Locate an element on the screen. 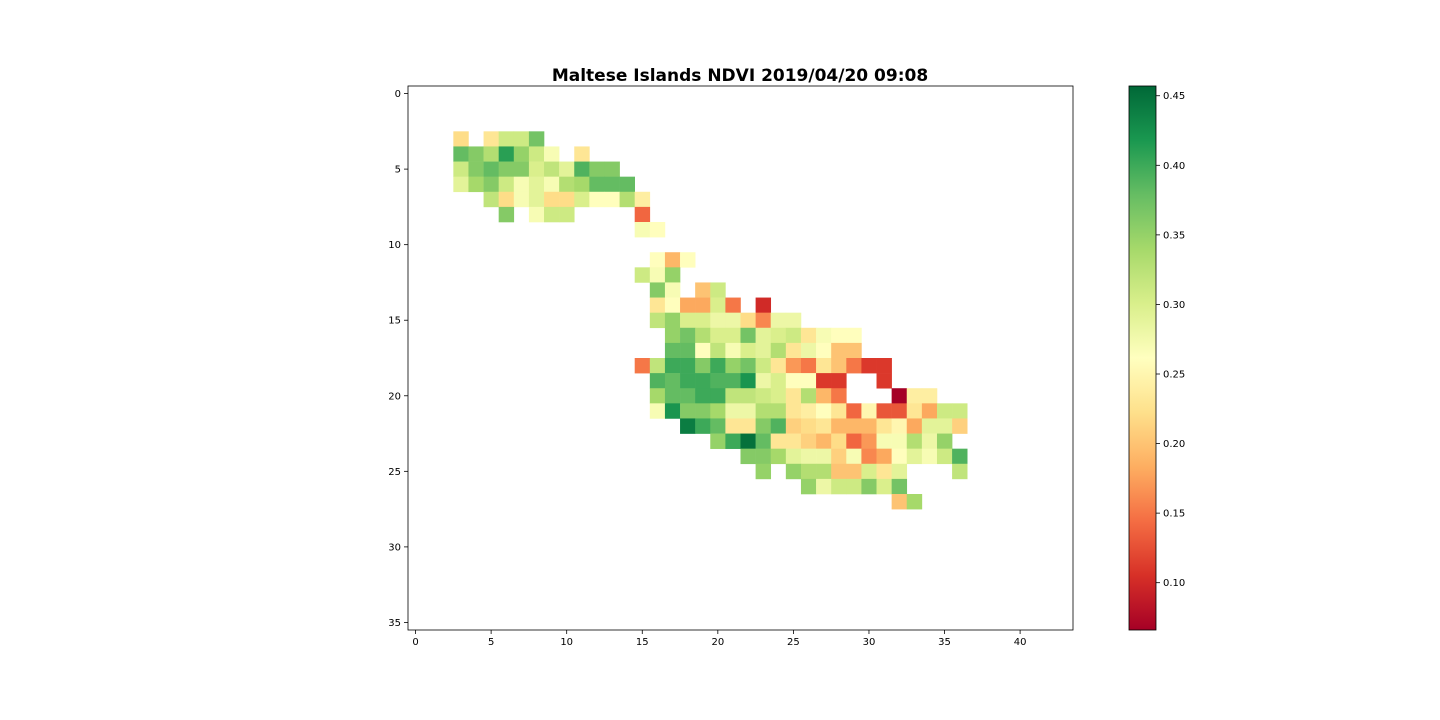 The image size is (1440, 720). y-axis: 0 5 10 15 20 25 30 35 is located at coordinates (398, 359).